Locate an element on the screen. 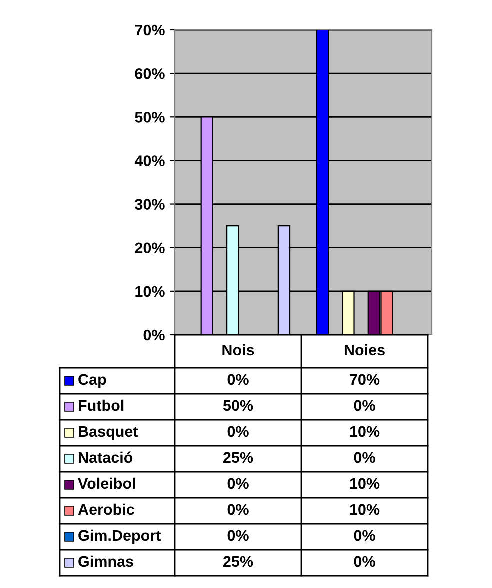 The width and height of the screenshot is (492, 588). legend-label: Gim.Deport is located at coordinates (119, 537).